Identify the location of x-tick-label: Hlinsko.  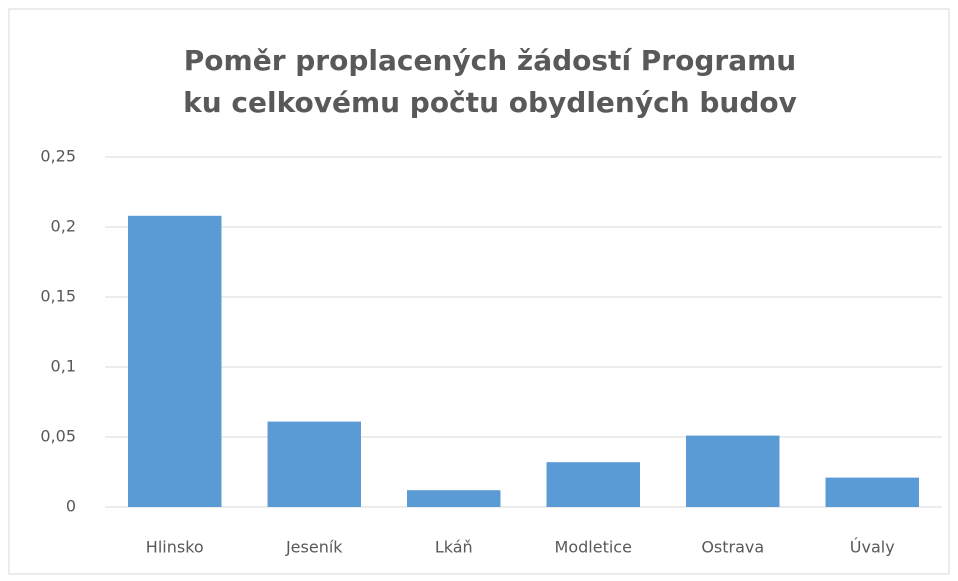
(175, 547).